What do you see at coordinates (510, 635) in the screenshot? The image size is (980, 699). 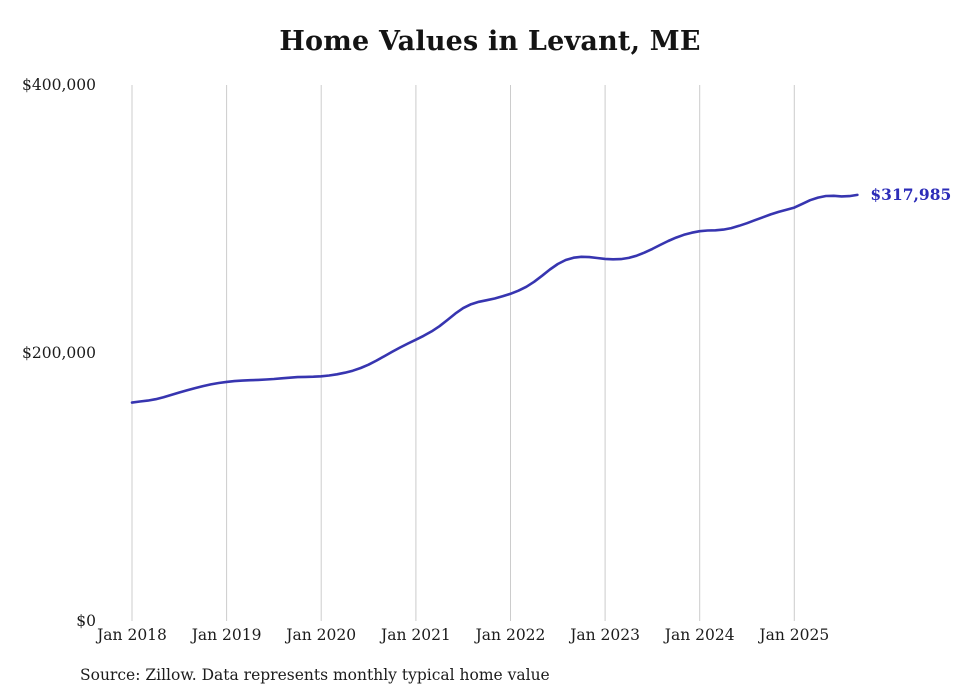 I see `x-tick-label: Jan 2022` at bounding box center [510, 635].